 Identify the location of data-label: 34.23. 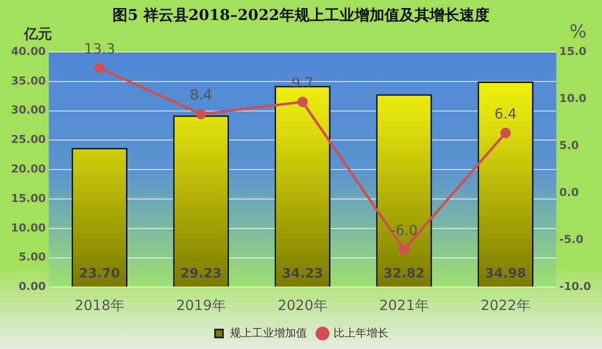
(303, 274).